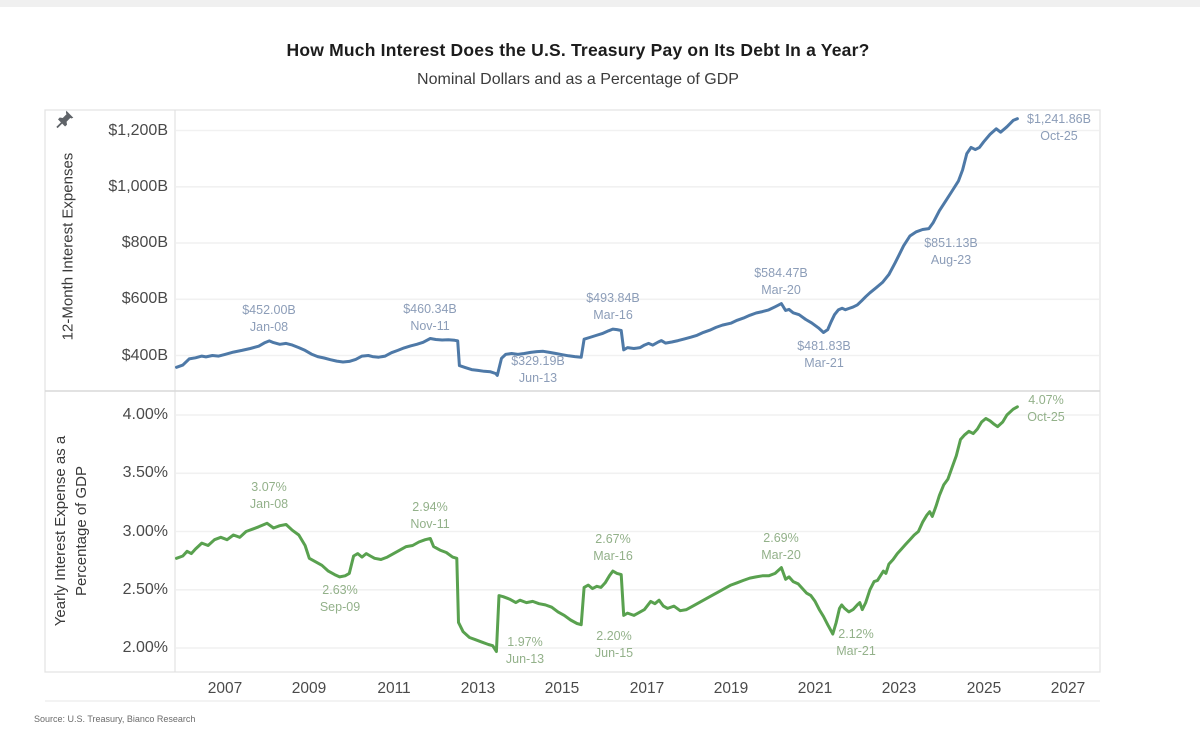 This screenshot has width=1200, height=737. Describe the element at coordinates (269, 310) in the screenshot. I see `annotation-value: $452.00B` at that location.